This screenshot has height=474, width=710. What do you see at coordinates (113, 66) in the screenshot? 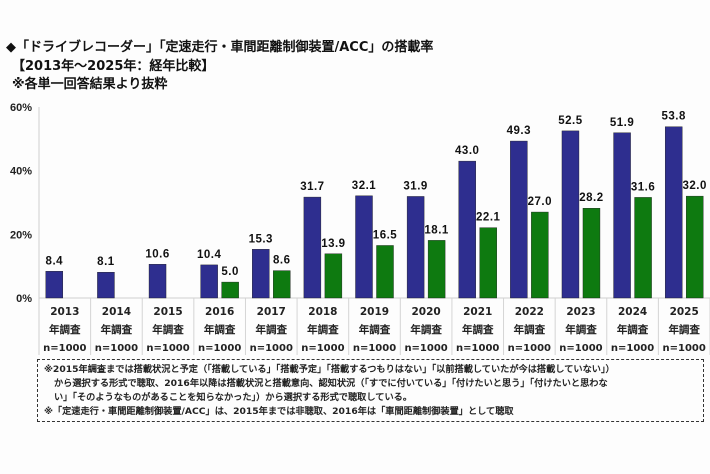
I see `chart-period: 【2013年～2025年：経年比較】` at bounding box center [113, 66].